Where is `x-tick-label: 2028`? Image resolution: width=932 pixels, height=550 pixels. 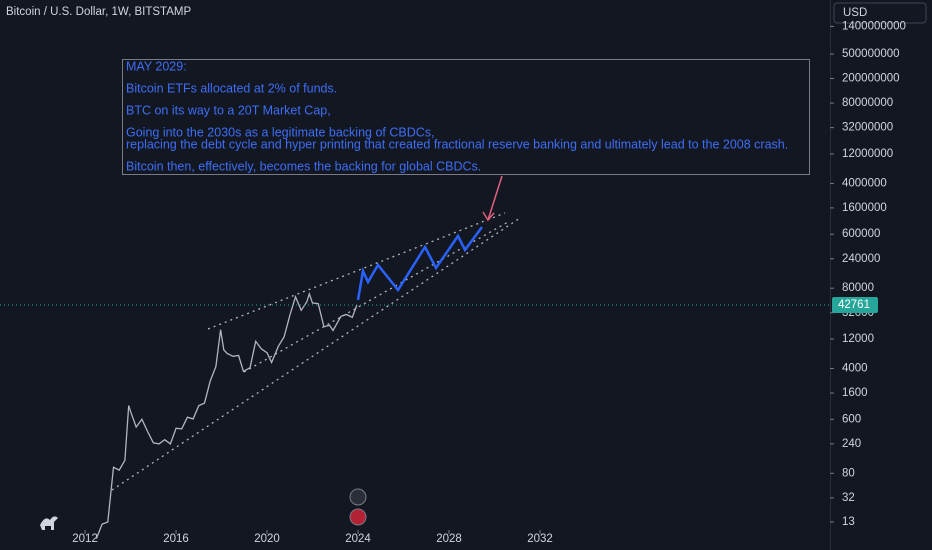
x-tick-label: 2028 is located at coordinates (449, 539).